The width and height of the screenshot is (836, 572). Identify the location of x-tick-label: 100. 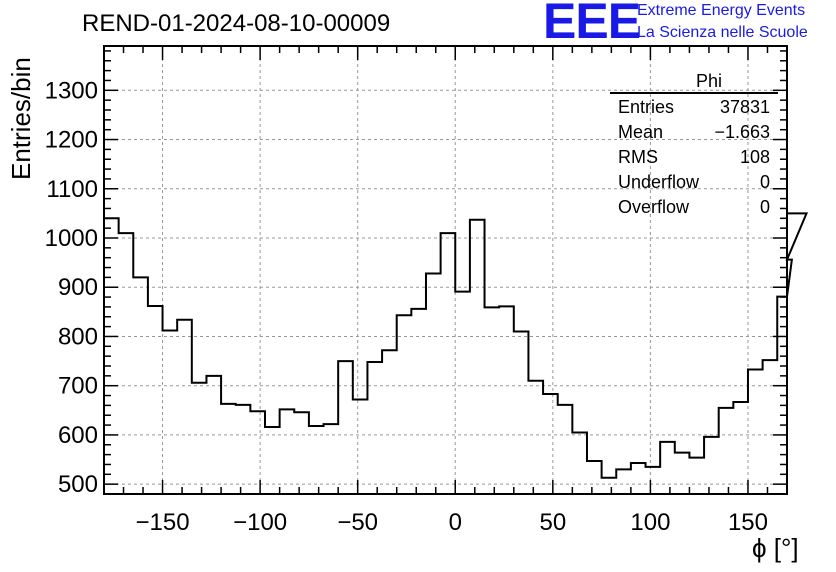
(650, 522).